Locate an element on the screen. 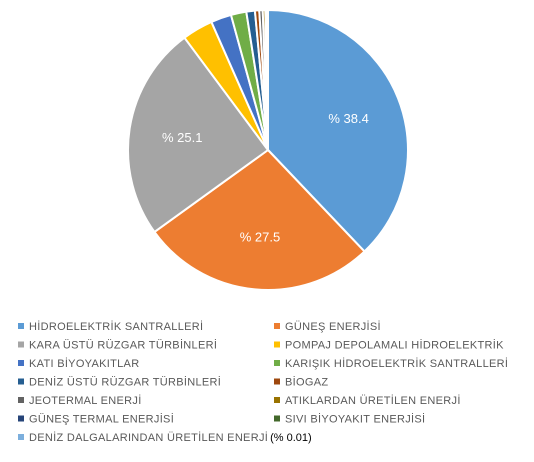 The image size is (534, 462). legend-label-12: DENİZ DALGALARINDAN ÜRETİLEN ENERJİ is located at coordinates (148, 437).